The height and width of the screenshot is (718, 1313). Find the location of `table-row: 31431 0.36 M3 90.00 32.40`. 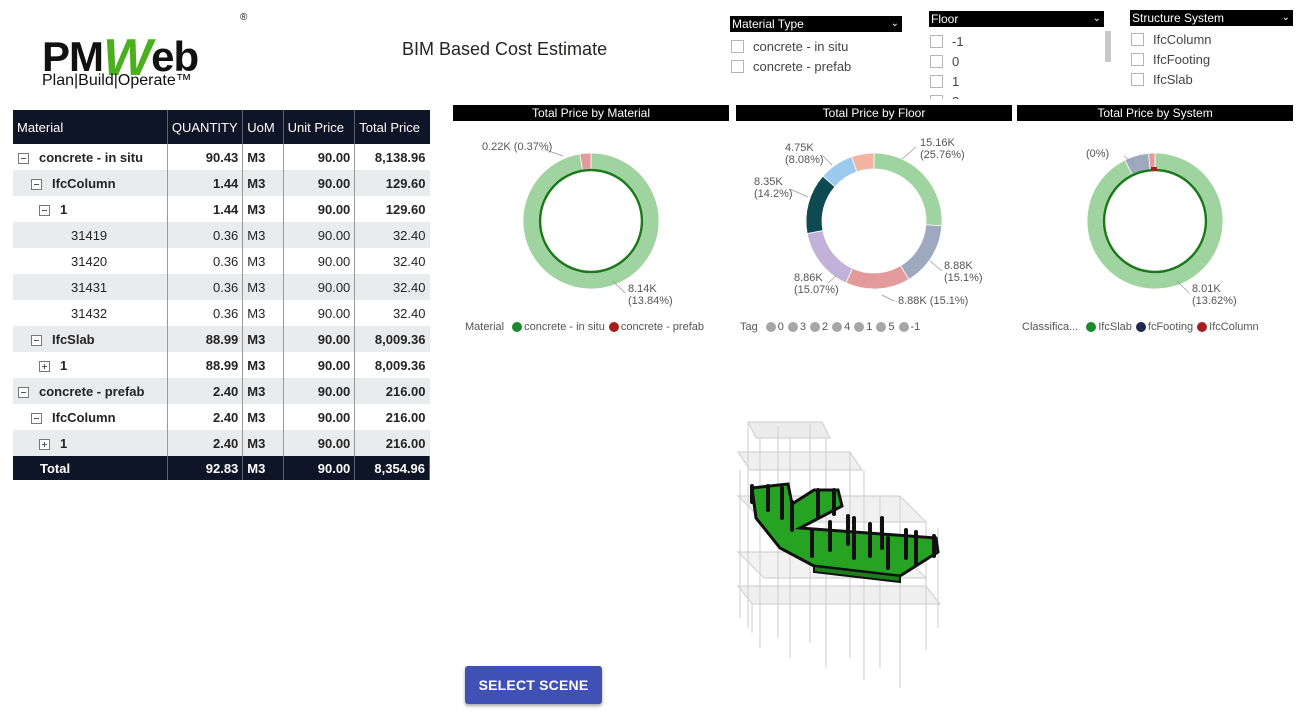

table-row: 31431 0.36 M3 90.00 32.40 is located at coordinates (221, 287).